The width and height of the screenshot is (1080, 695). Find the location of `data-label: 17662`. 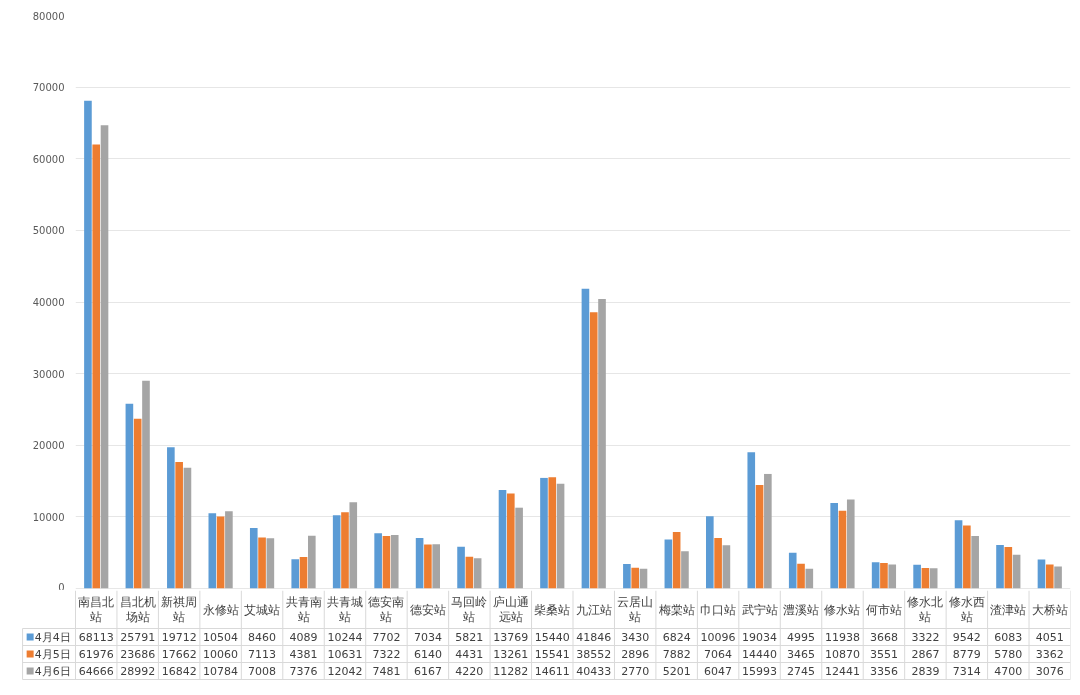

data-label: 17662 is located at coordinates (179, 654).